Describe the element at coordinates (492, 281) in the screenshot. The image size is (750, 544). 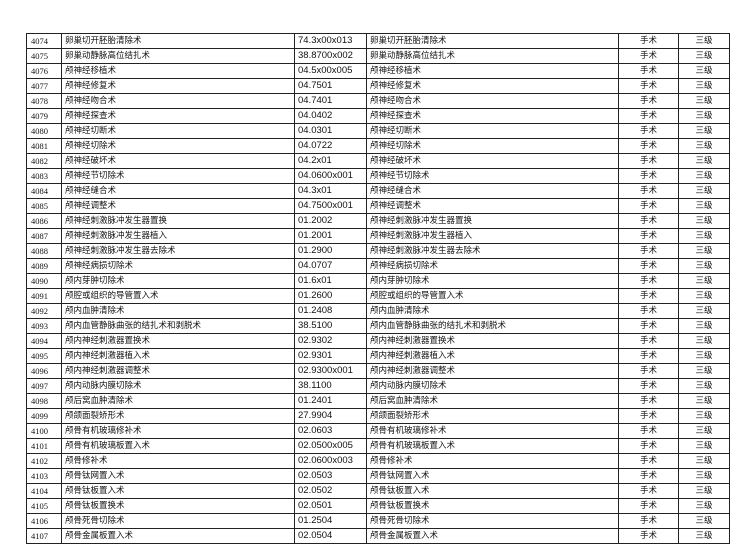
I see `procedure-name-repeat: 颅内芽肿切除术` at that location.